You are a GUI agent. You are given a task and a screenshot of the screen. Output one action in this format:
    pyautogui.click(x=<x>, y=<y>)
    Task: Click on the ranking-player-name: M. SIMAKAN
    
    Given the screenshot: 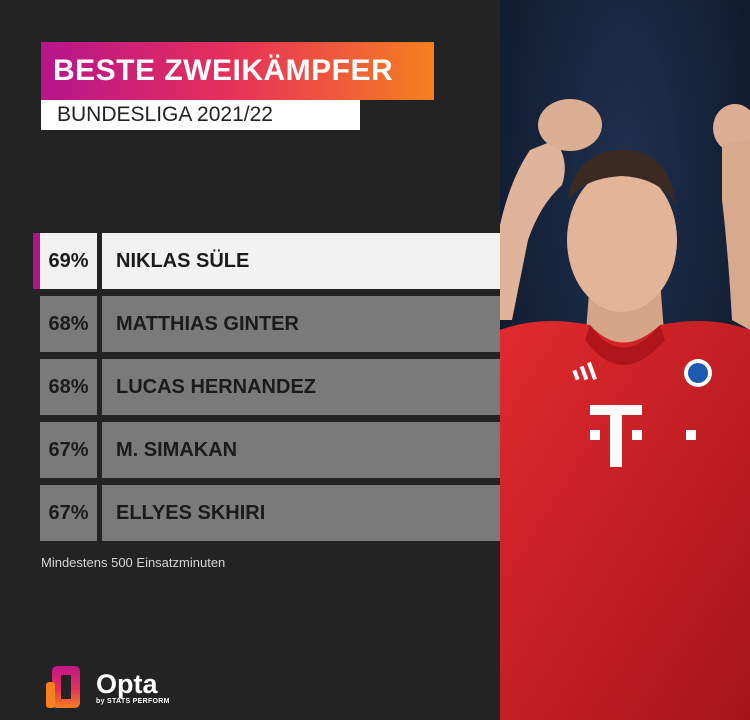 What is the action you would take?
    pyautogui.click(x=301, y=450)
    